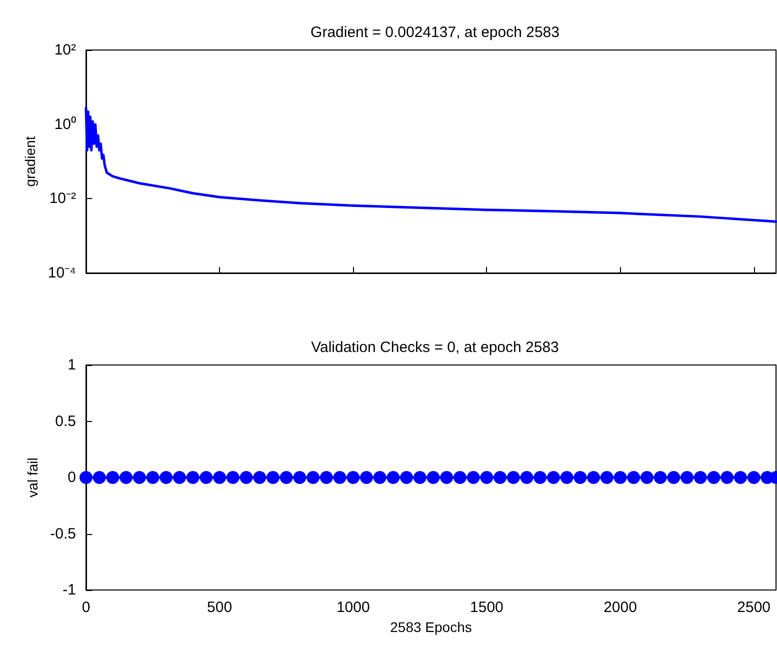 The image size is (777, 648). What do you see at coordinates (32, 478) in the screenshot?
I see `y-axis-title: val fail` at bounding box center [32, 478].